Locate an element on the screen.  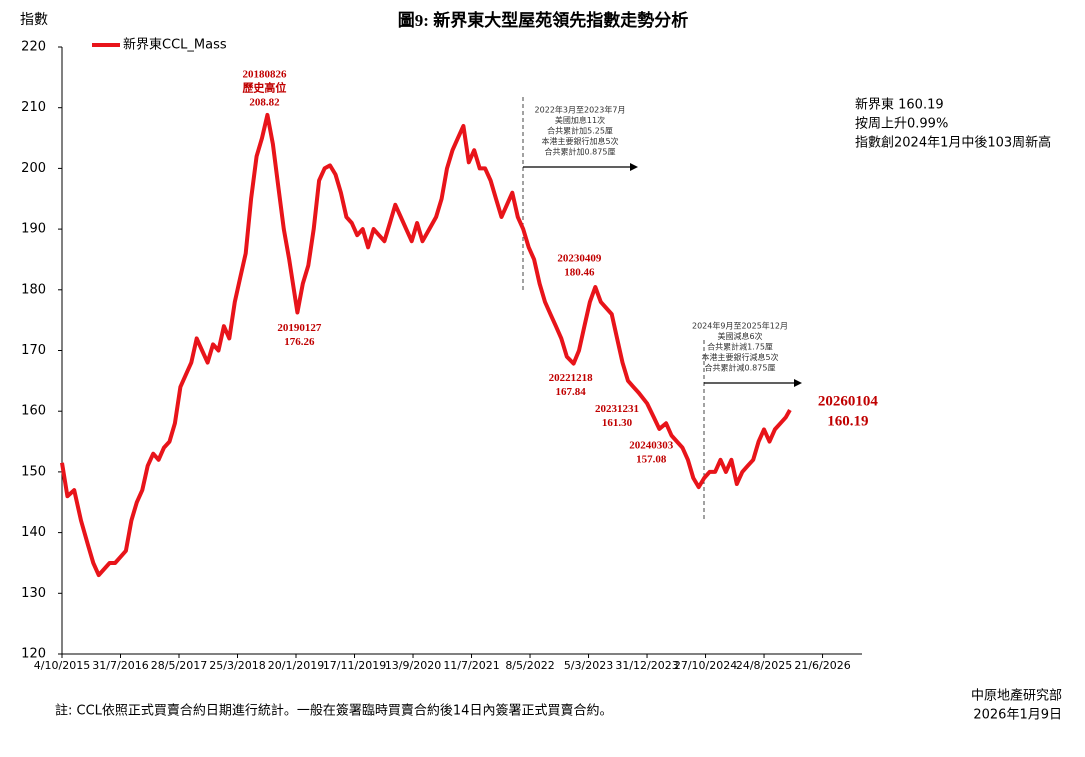
y-tick-label: 160 is located at coordinates (33, 411).